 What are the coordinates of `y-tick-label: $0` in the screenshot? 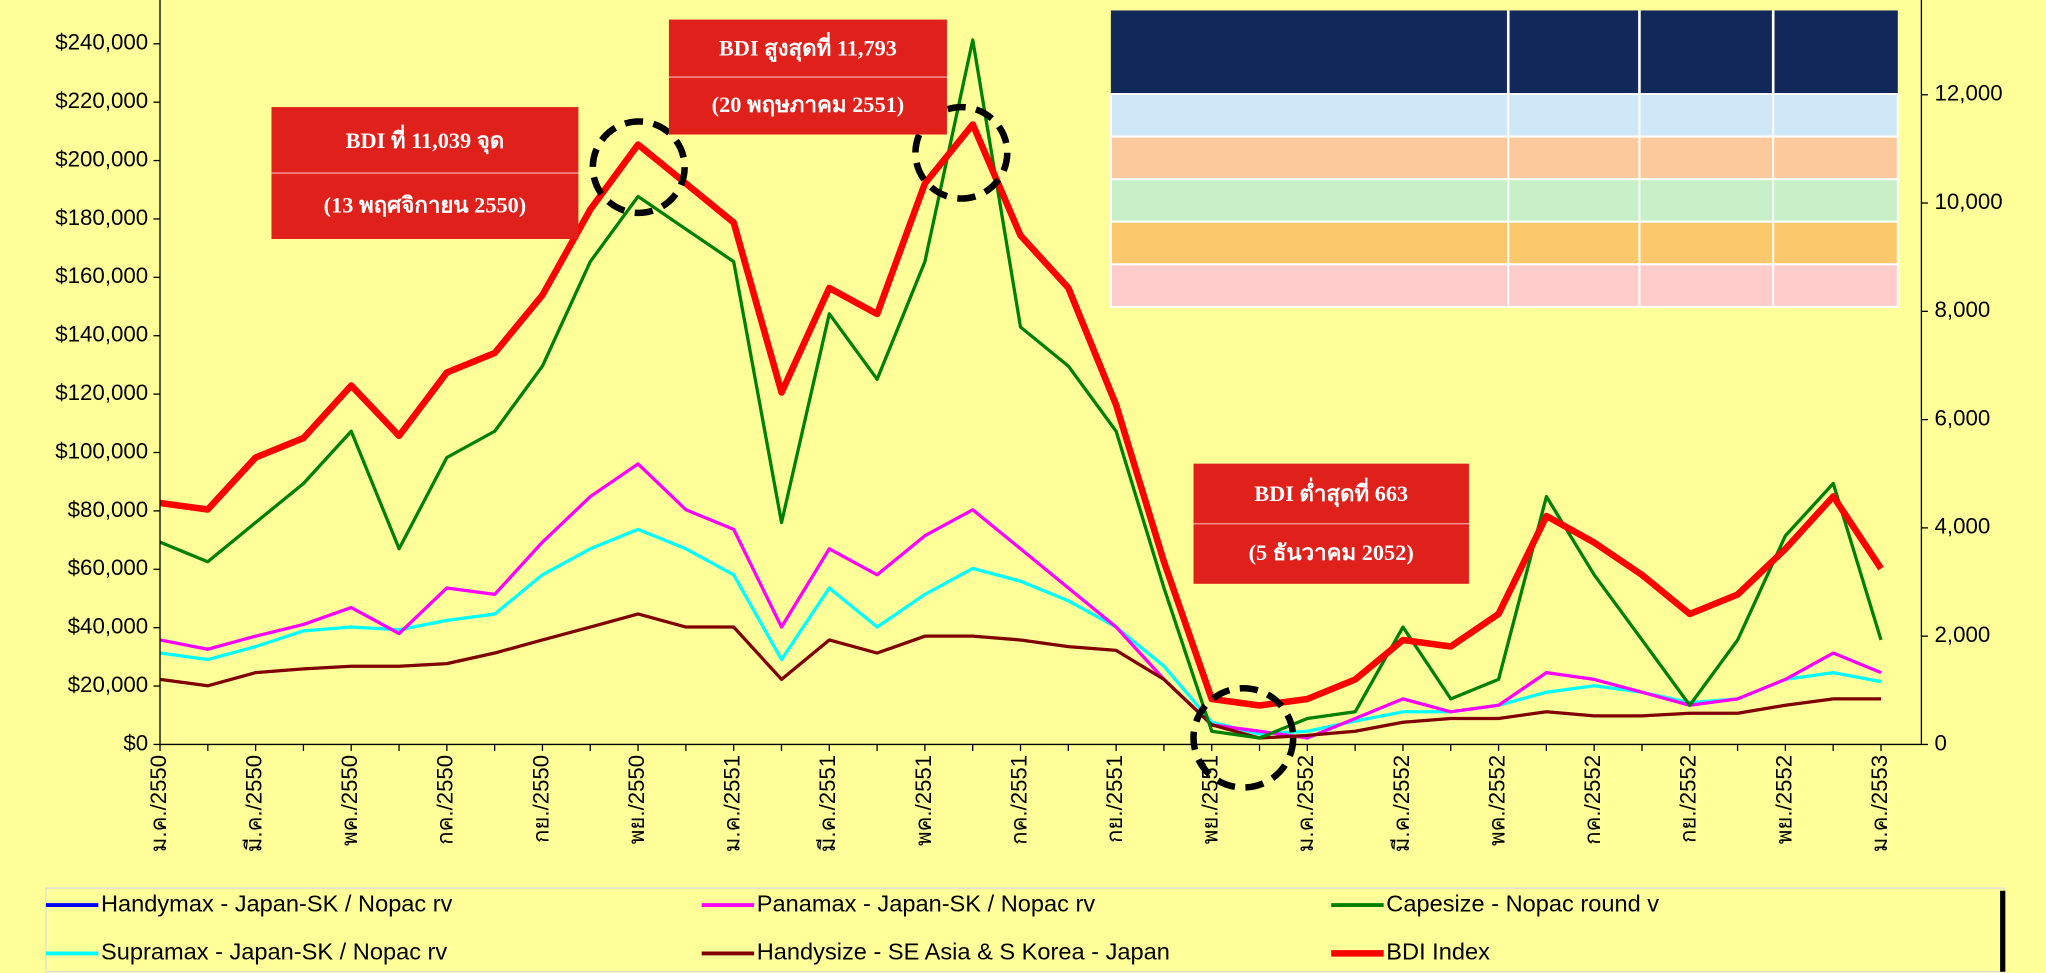 It's located at (135, 742).